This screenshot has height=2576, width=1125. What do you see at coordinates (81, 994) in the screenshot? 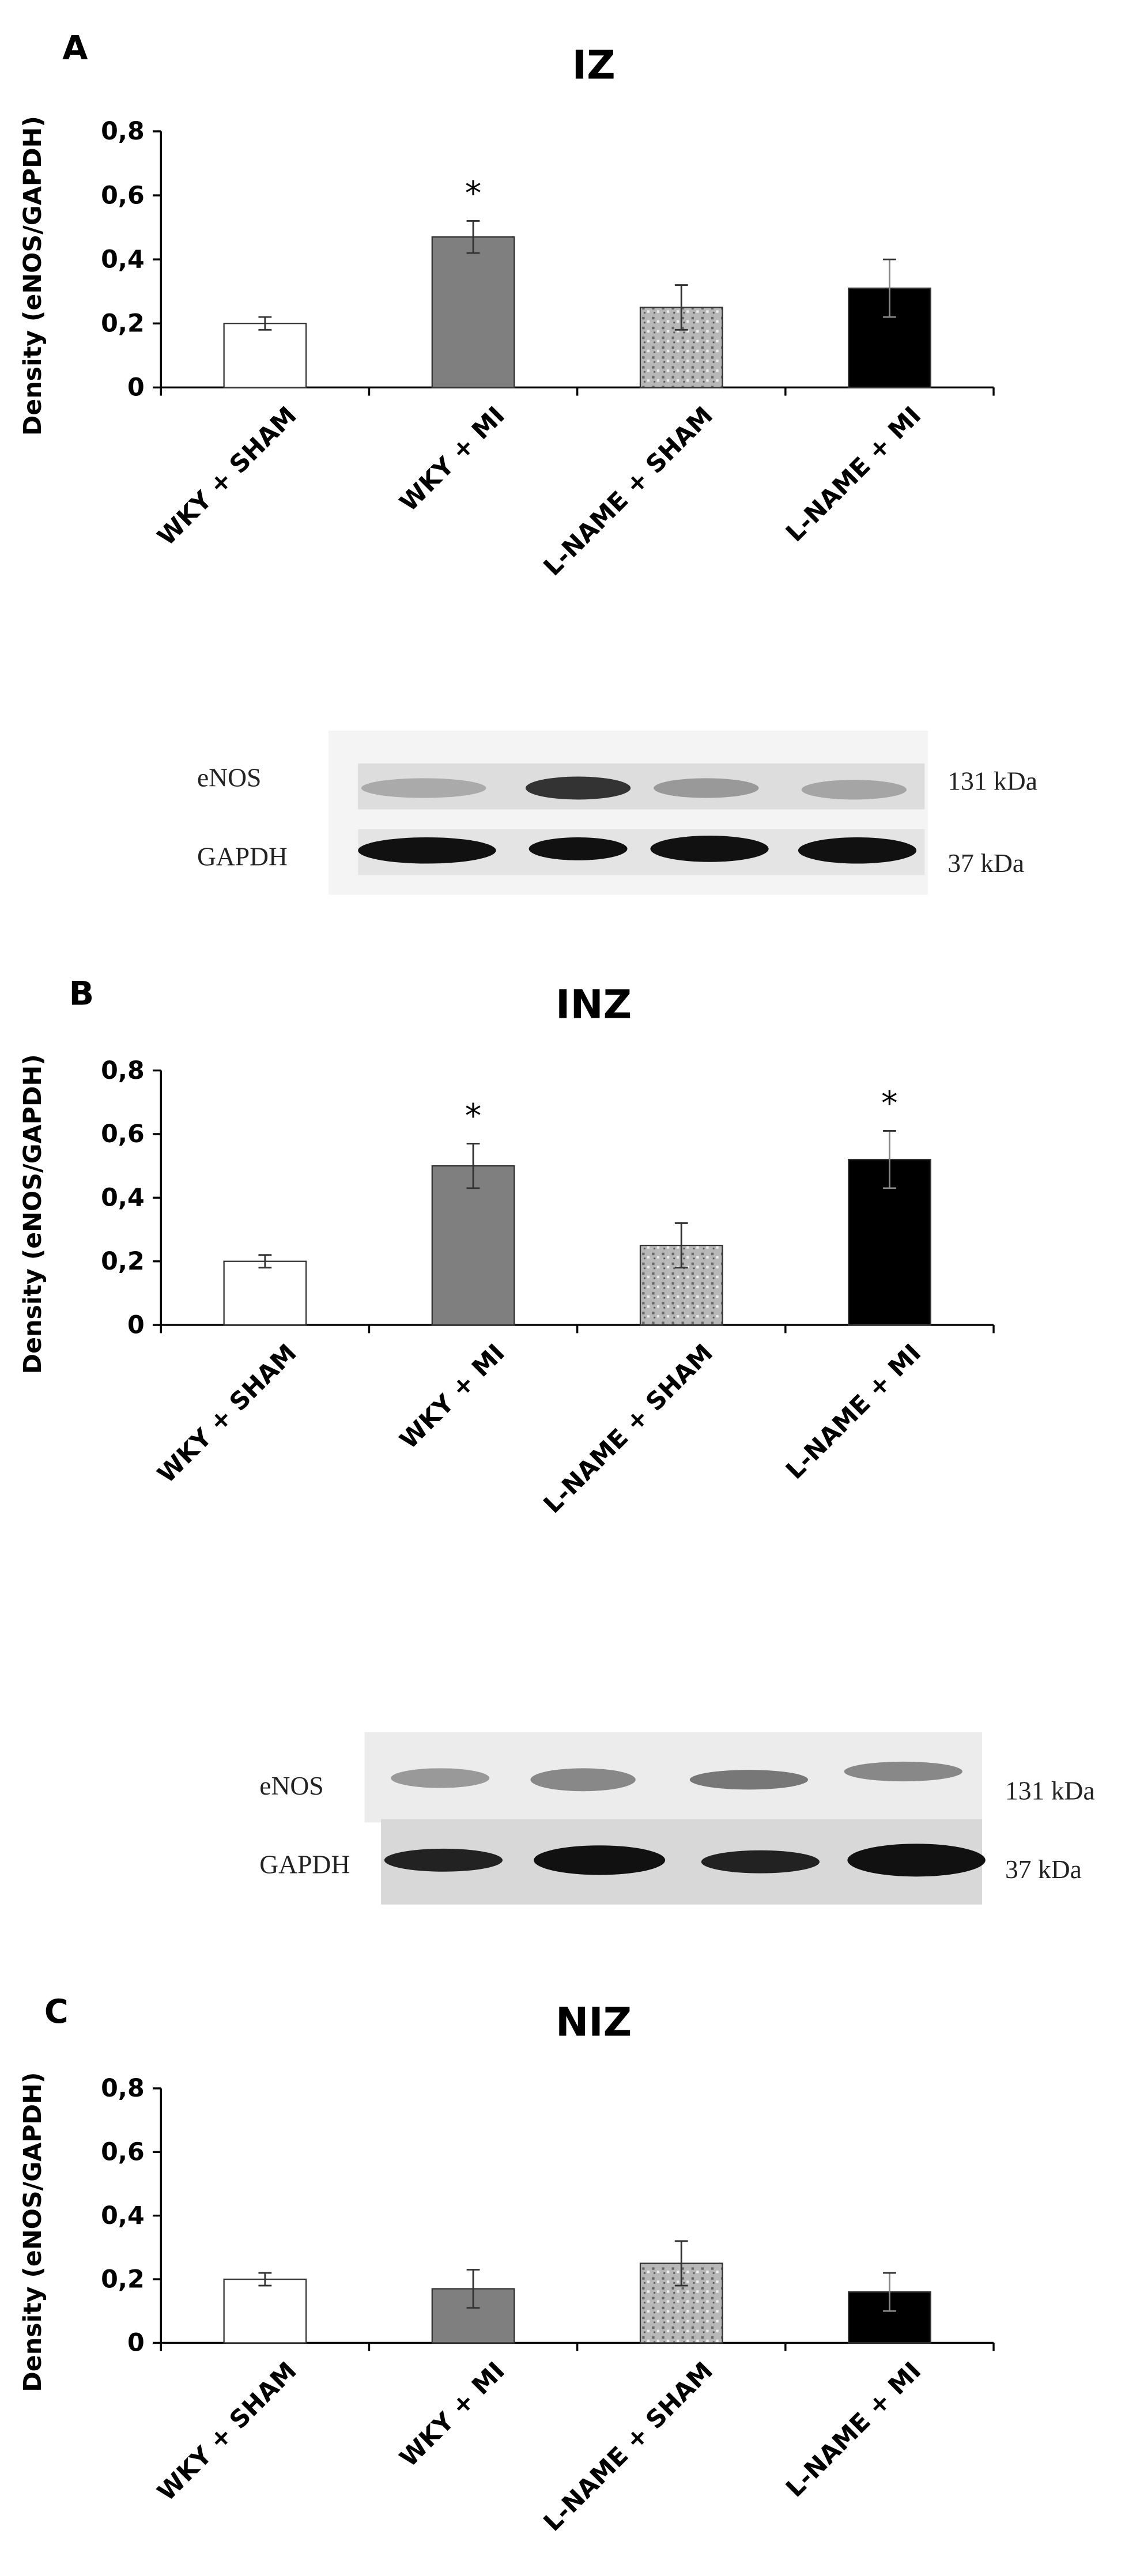
I see `panel-label: B` at bounding box center [81, 994].